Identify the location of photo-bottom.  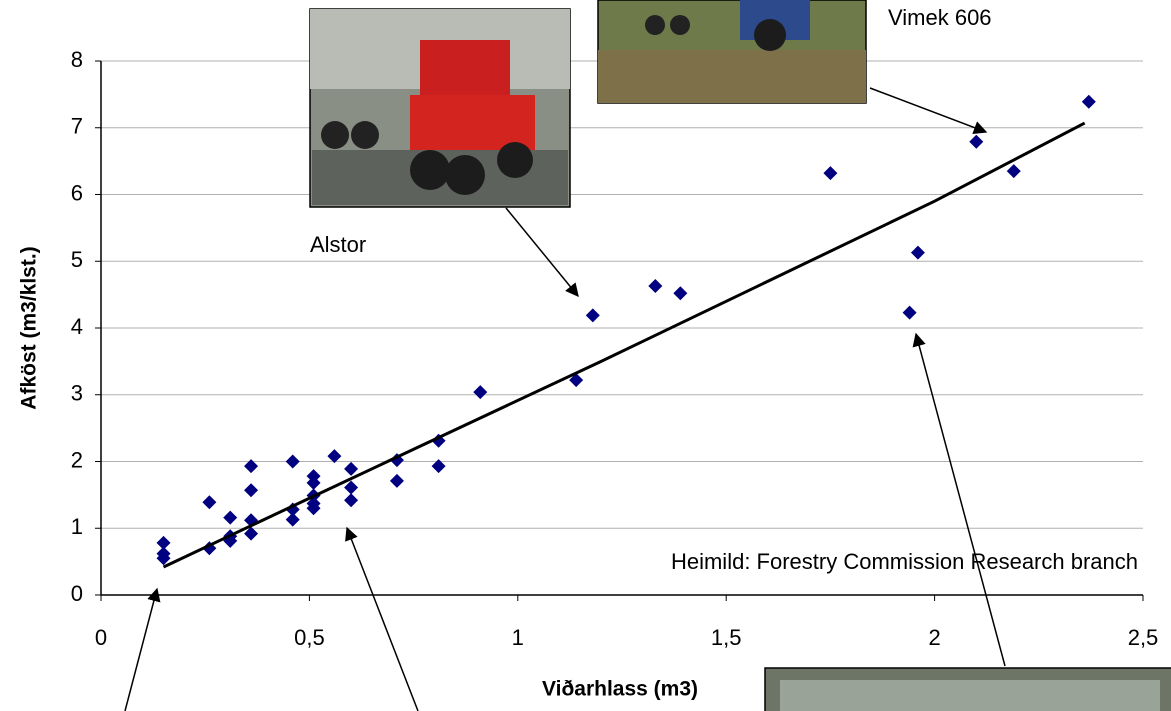
(967, 689).